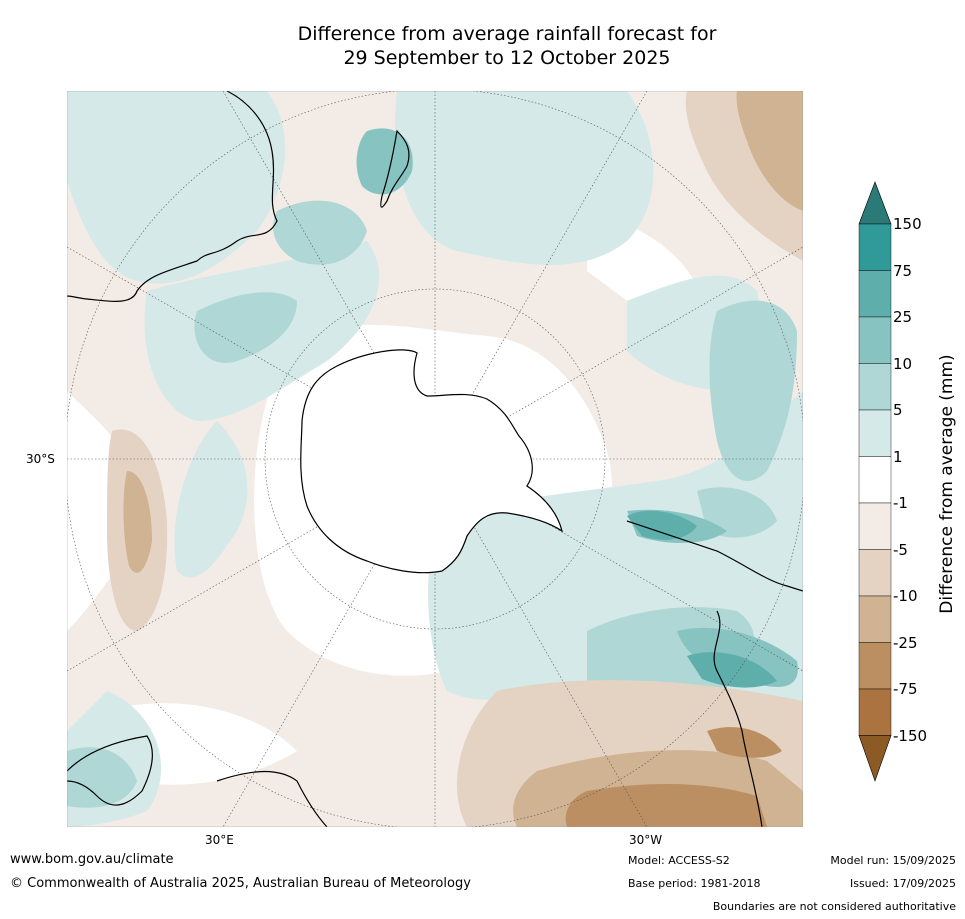 The image size is (965, 919). Describe the element at coordinates (395, 168) in the screenshot. I see `new-zealand-outline` at that location.